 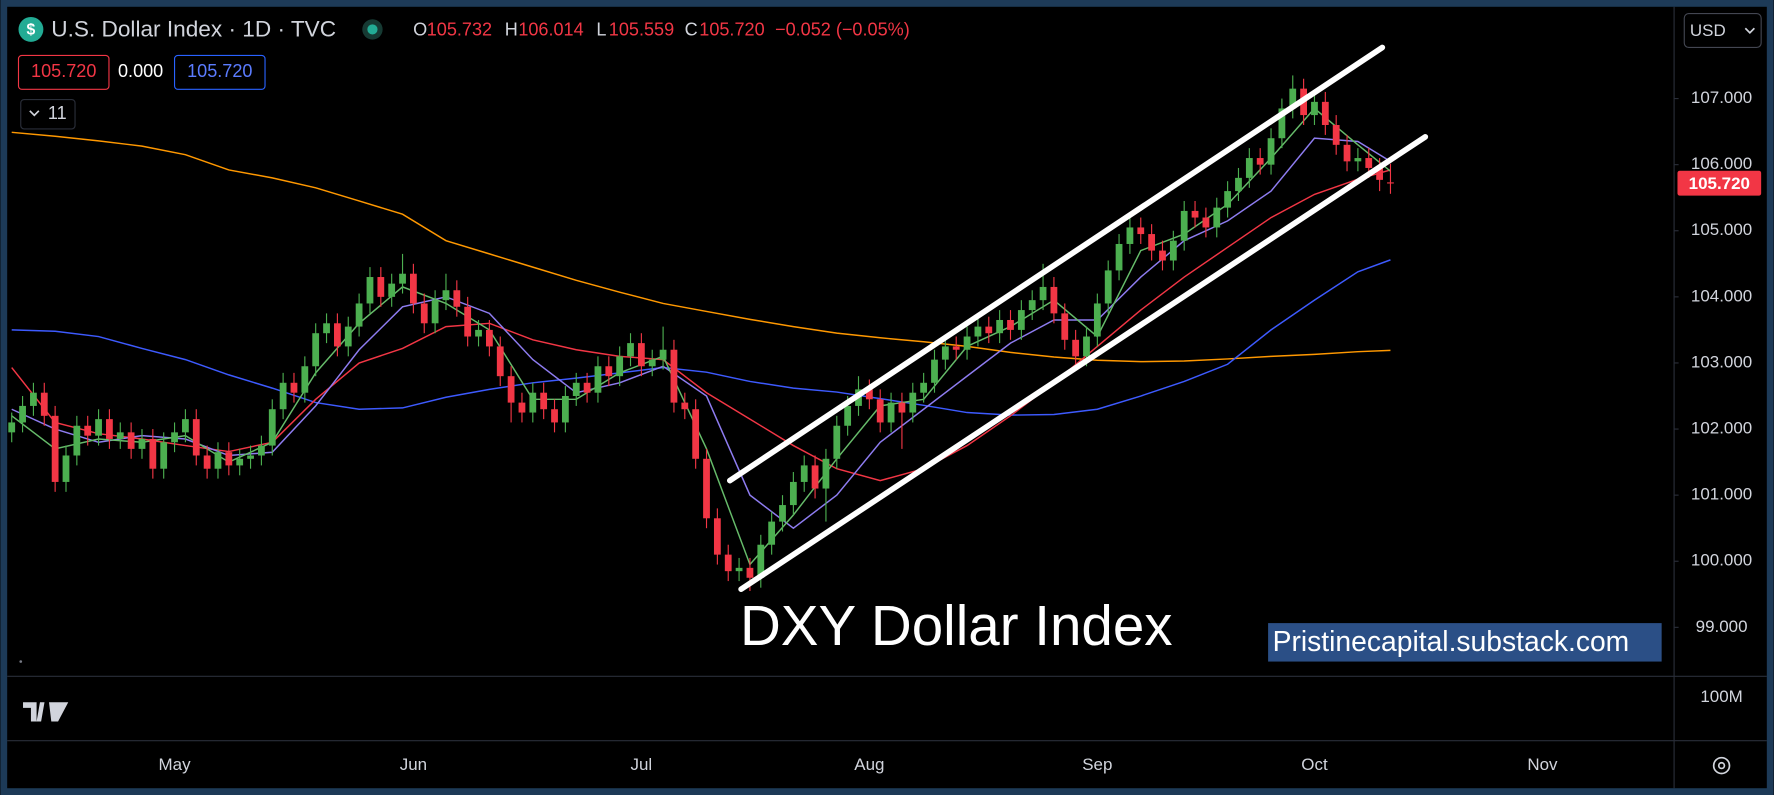 What do you see at coordinates (642, 764) in the screenshot?
I see `x-tick-label: Jul` at bounding box center [642, 764].